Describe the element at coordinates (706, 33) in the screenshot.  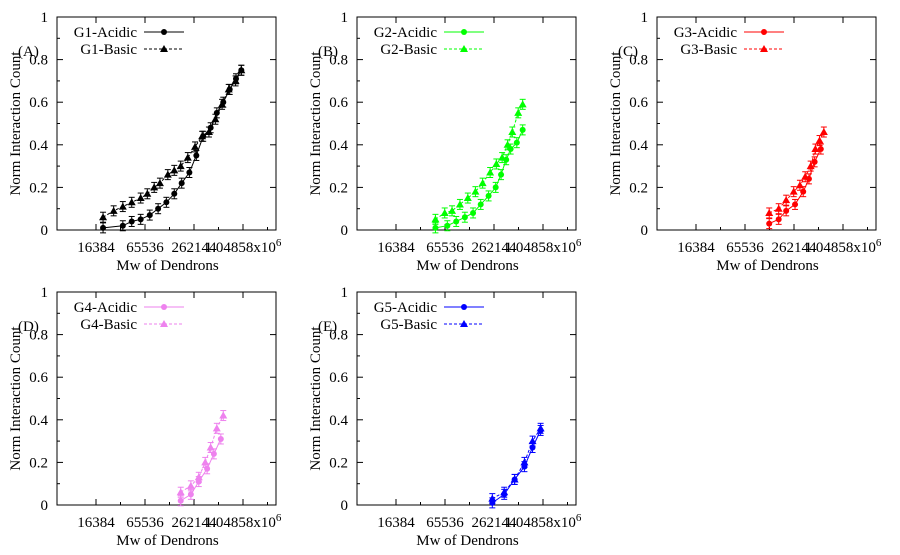
I see `legend-label: G3-Acidic` at that location.